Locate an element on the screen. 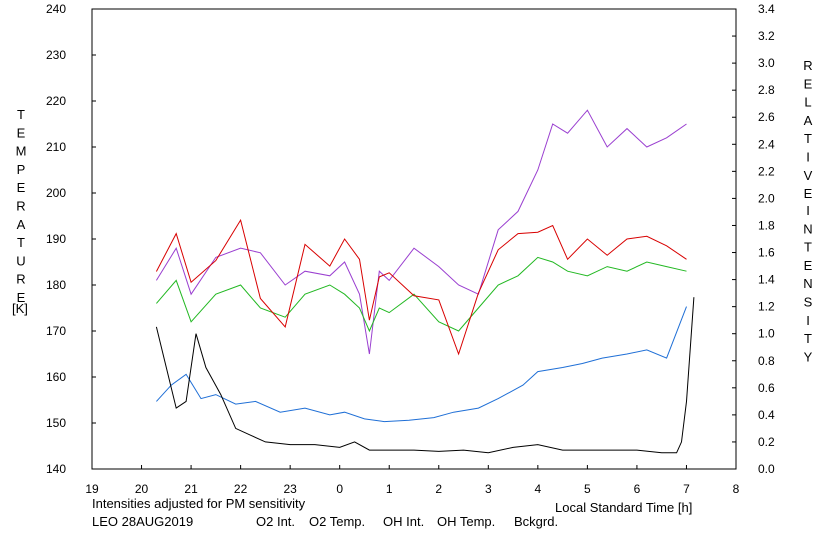 This screenshot has height=535, width=828. left-axis-letter: A is located at coordinates (21, 224).